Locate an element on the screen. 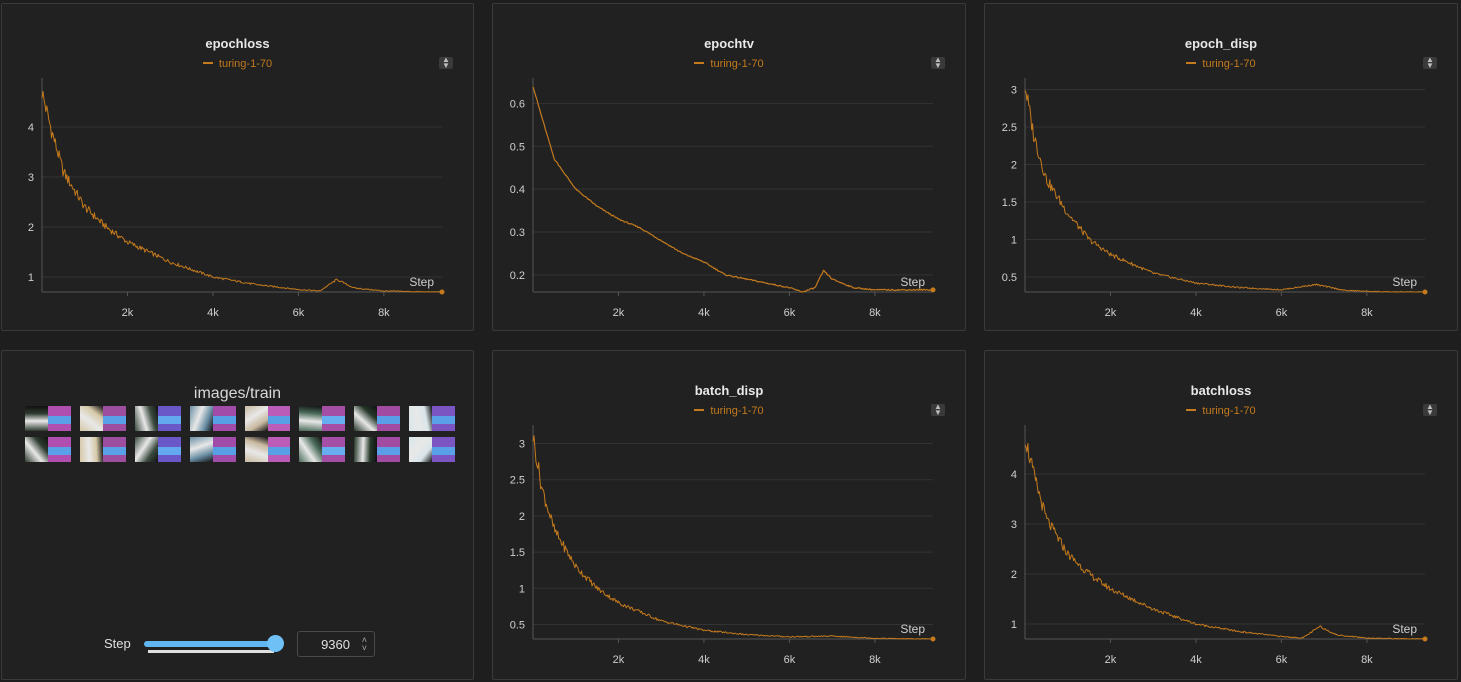  spinner-icon: ˄ ˅ is located at coordinates (364, 644).